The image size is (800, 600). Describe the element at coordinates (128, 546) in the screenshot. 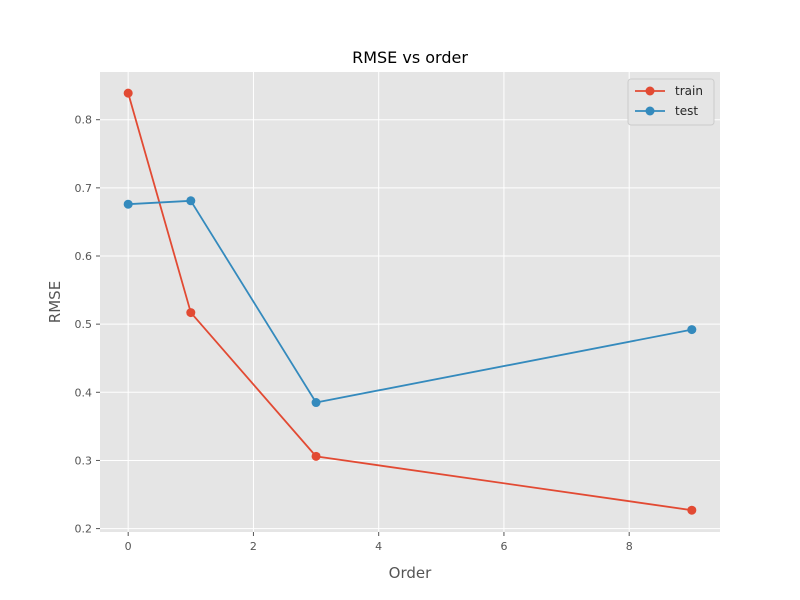

I see `x-tick-label: 0` at that location.